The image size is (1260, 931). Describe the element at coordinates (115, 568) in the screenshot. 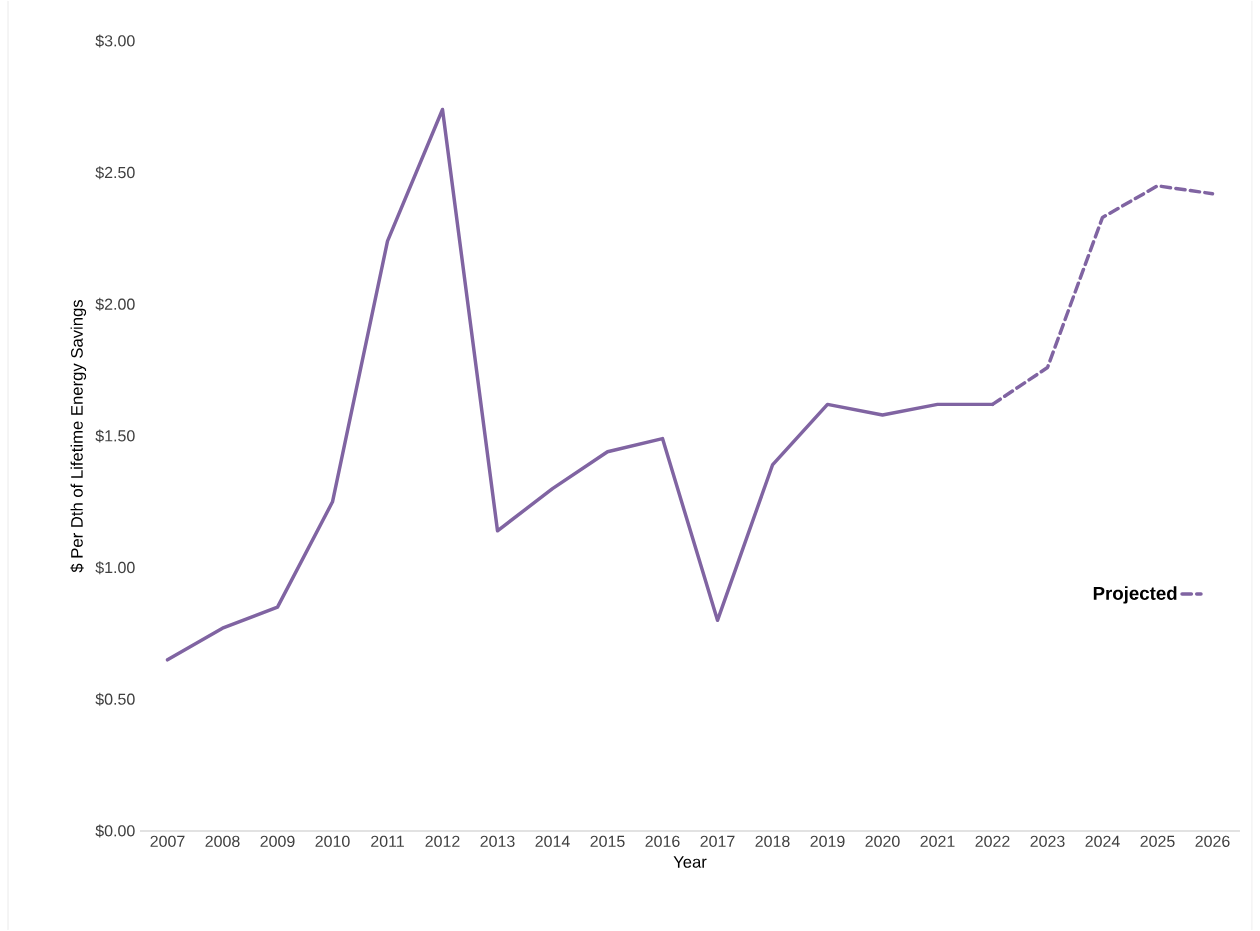

I see `y-tick-label: $1.00` at that location.